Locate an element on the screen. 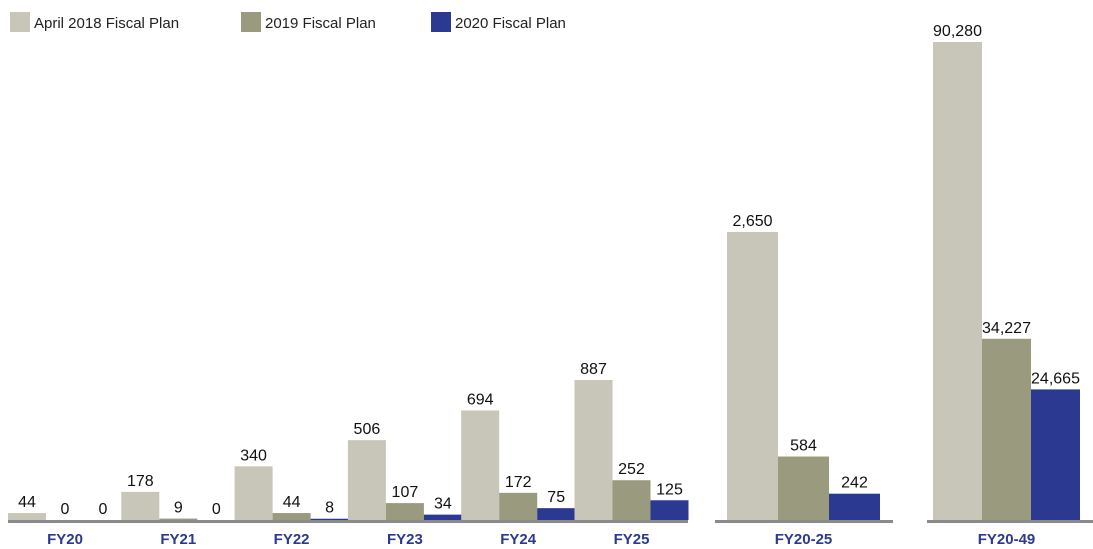  category-label: FY20 is located at coordinates (65, 539).